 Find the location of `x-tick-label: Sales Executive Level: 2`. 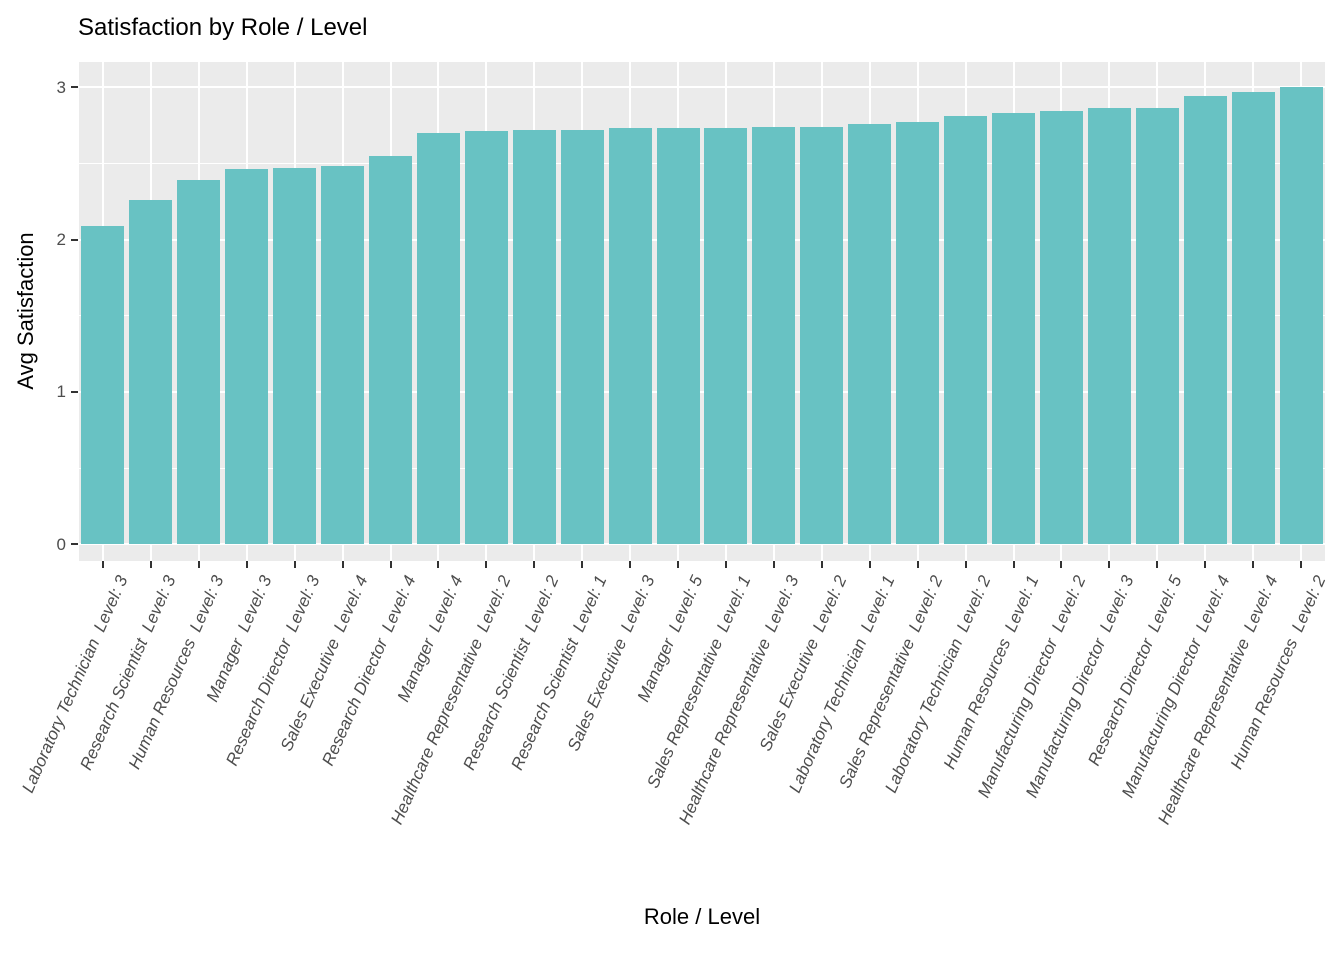

x-tick-label: Sales Executive Level: 2 is located at coordinates (803, 663).